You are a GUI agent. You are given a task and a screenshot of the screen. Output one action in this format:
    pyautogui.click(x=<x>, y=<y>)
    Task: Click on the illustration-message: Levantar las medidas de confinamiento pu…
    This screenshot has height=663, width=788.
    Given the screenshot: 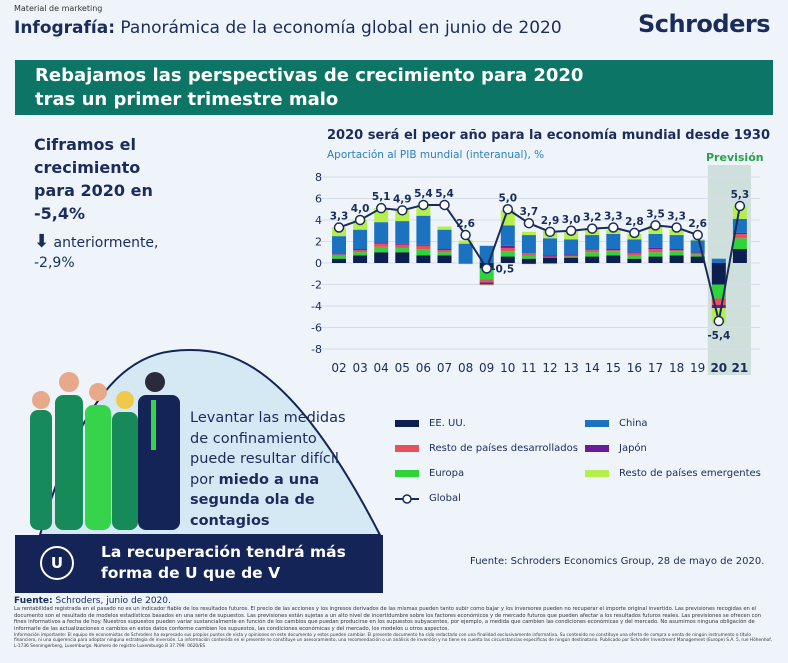 What is the action you would take?
    pyautogui.click(x=275, y=469)
    